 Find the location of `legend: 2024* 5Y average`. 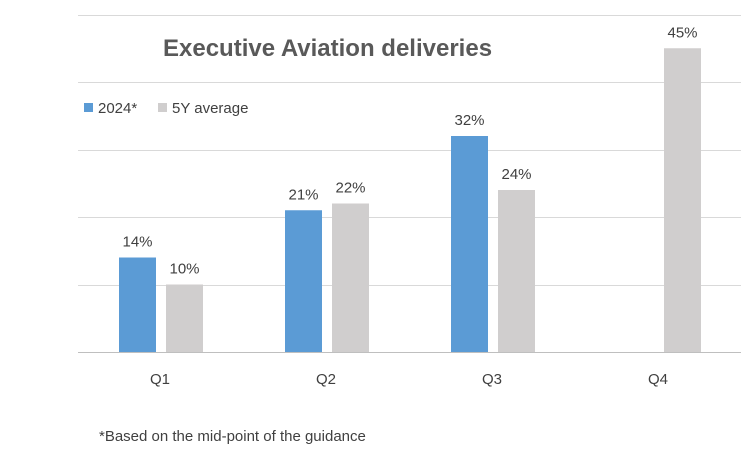

legend: 2024* 5Y average is located at coordinates (166, 108).